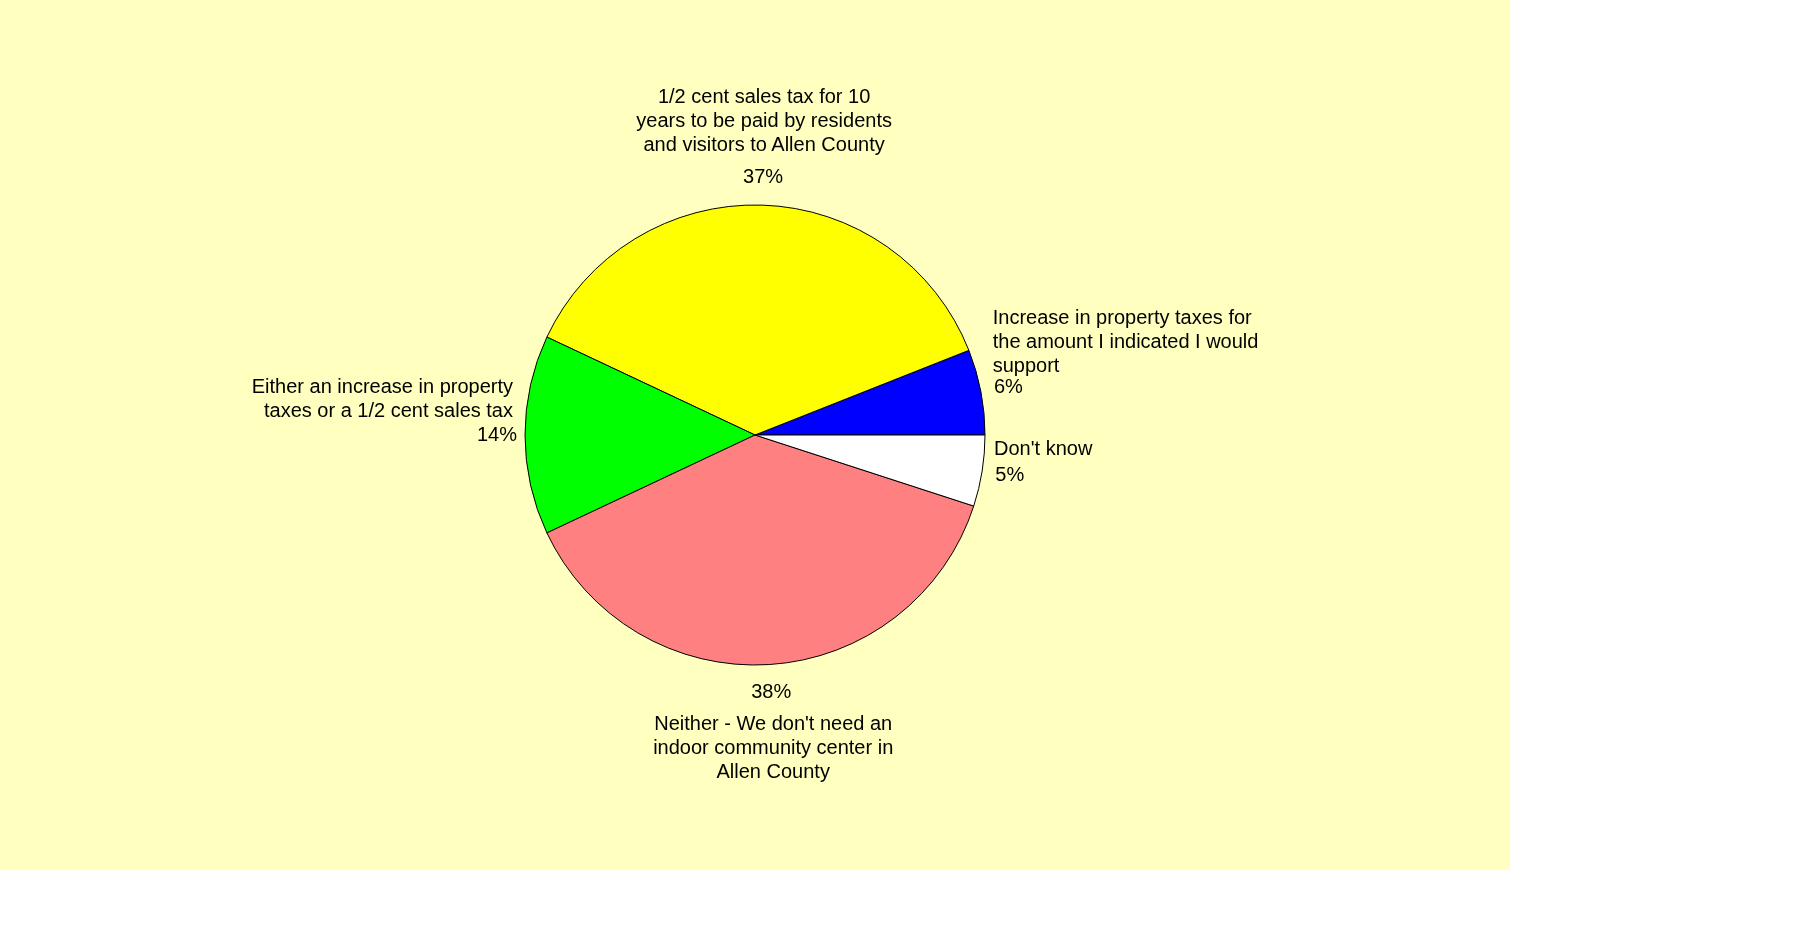 The width and height of the screenshot is (1808, 951). What do you see at coordinates (497, 434) in the screenshot?
I see `data-label: 14%` at bounding box center [497, 434].